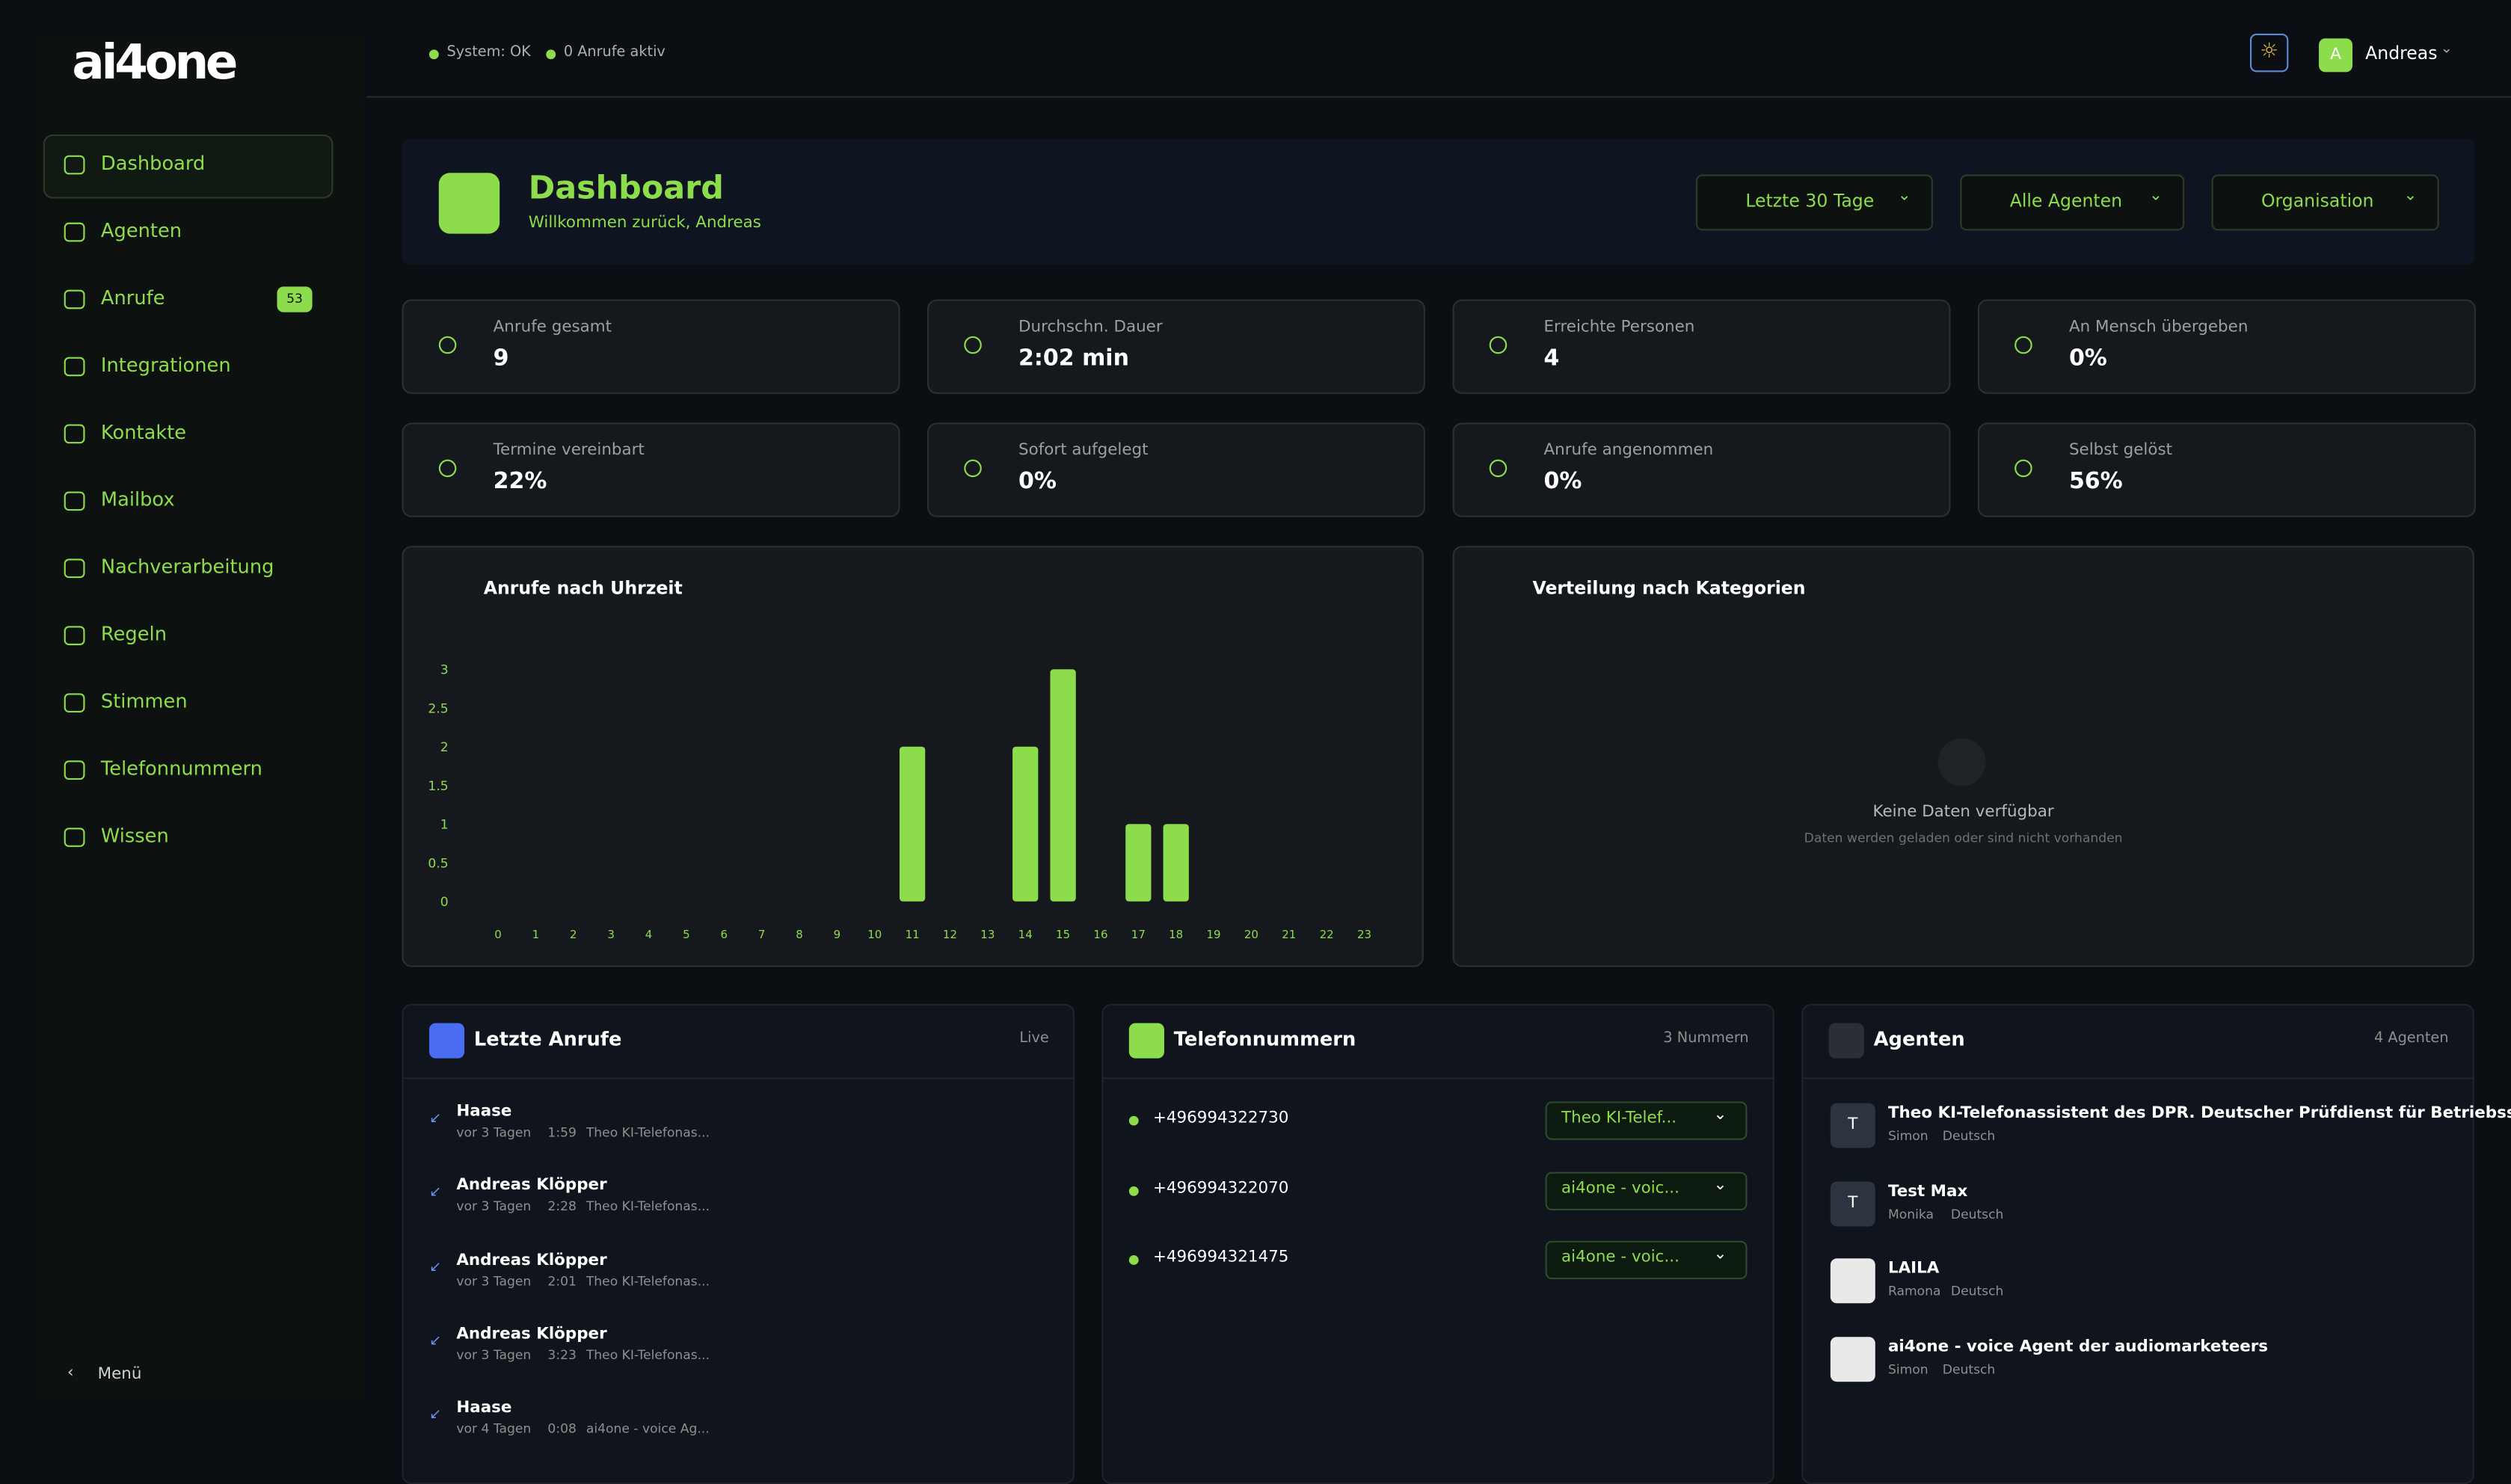  I want to click on panel-badge: 4 Agenten, so click(2411, 1039).